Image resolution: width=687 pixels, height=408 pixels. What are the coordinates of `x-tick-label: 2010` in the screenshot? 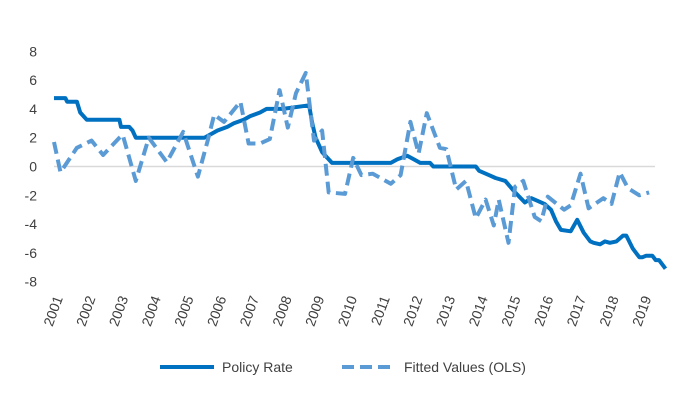 It's located at (347, 310).